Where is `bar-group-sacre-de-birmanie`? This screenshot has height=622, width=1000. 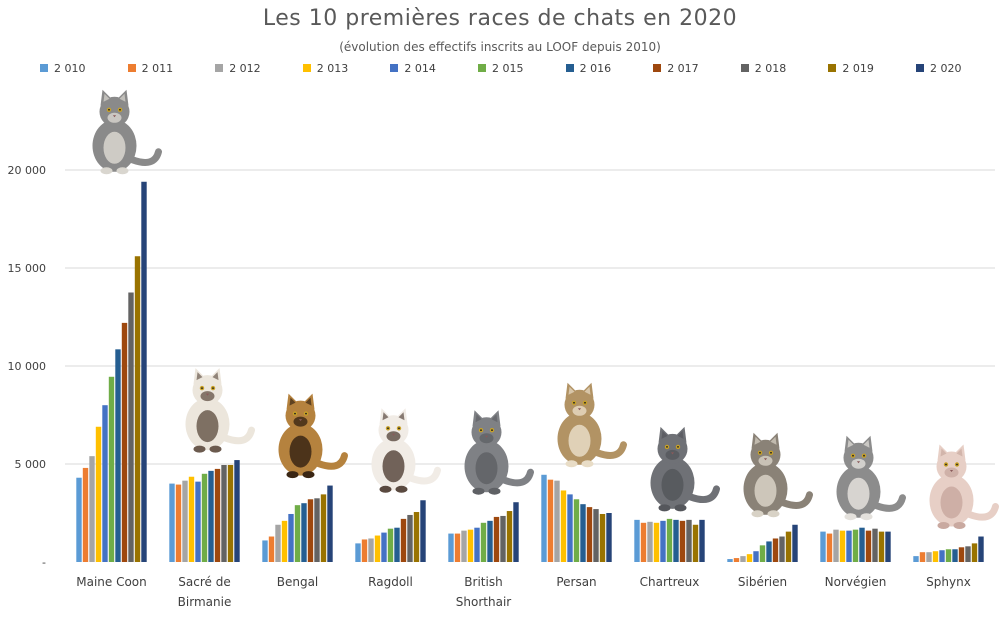 bar-group-sacre-de-birmanie is located at coordinates (204, 511).